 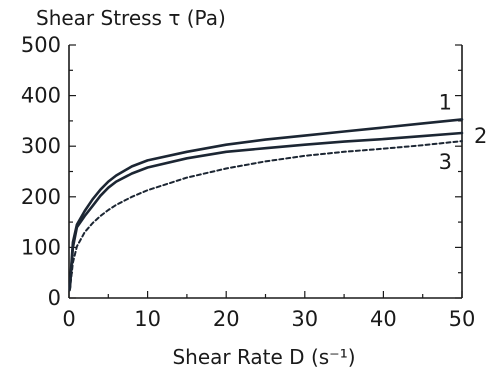 What do you see at coordinates (41, 96) in the screenshot?
I see `y-tick-label: 400` at bounding box center [41, 96].